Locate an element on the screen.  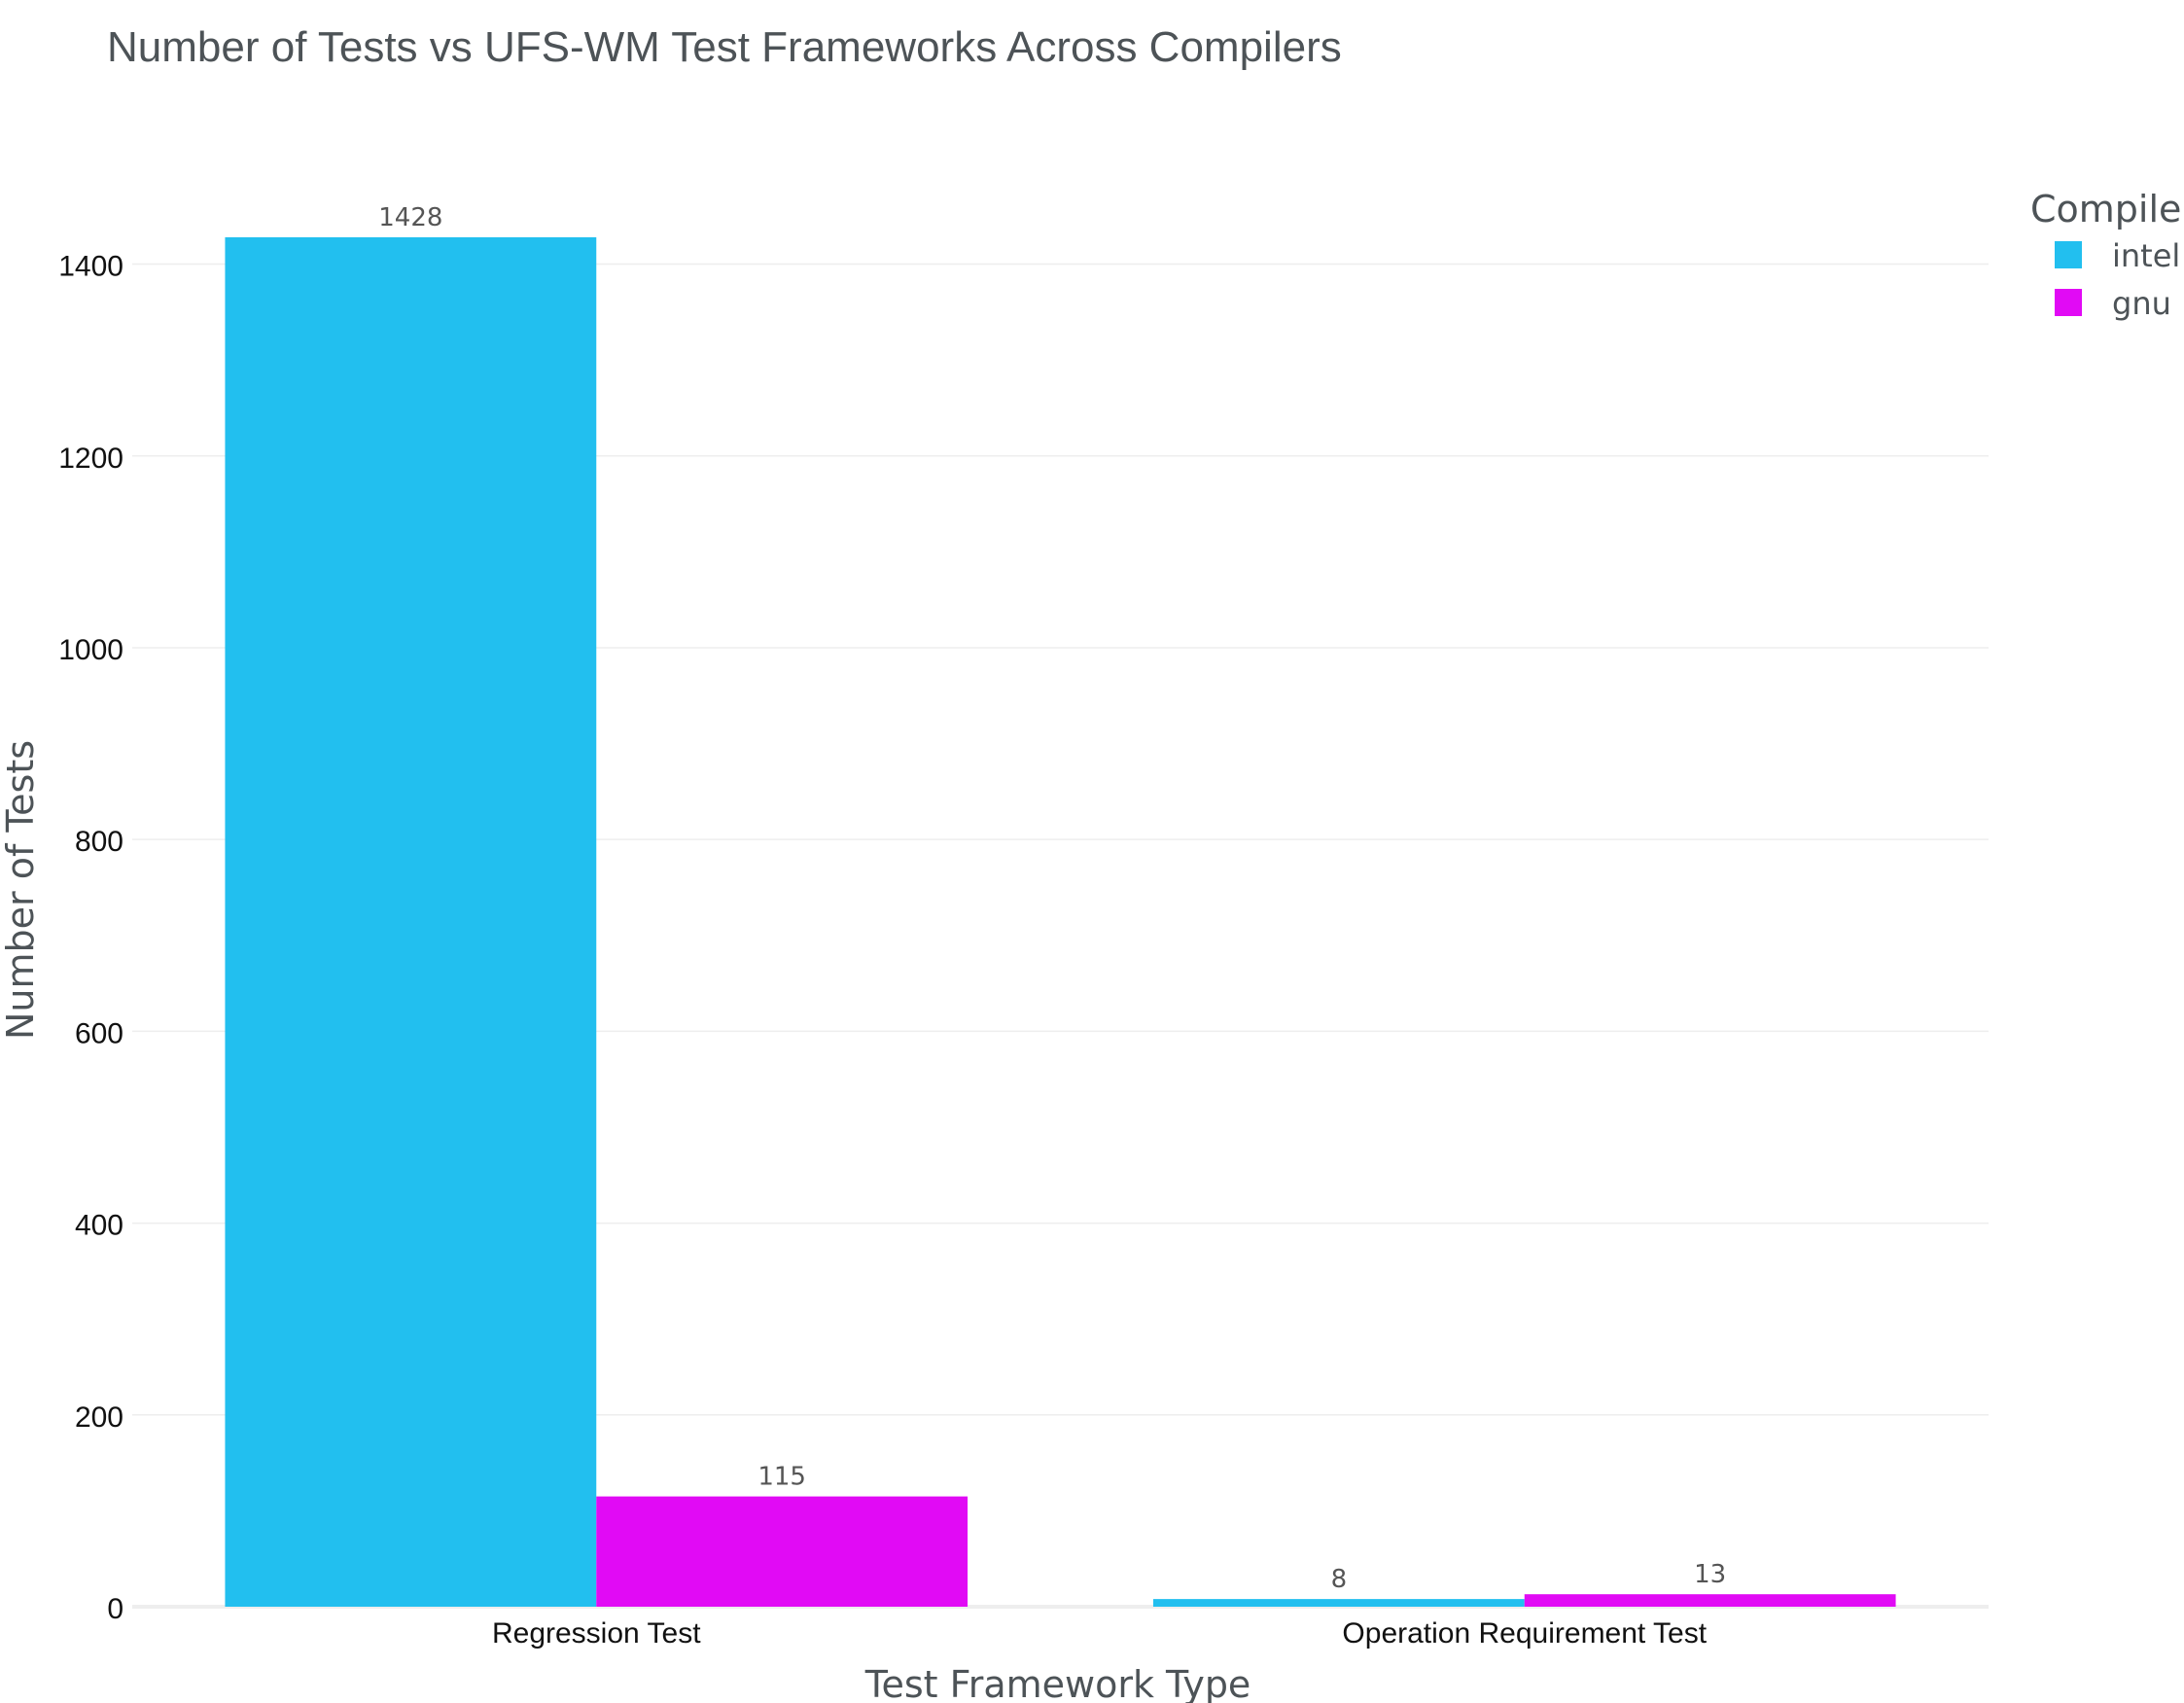
y-tick-label: 0 is located at coordinates (115, 1609).